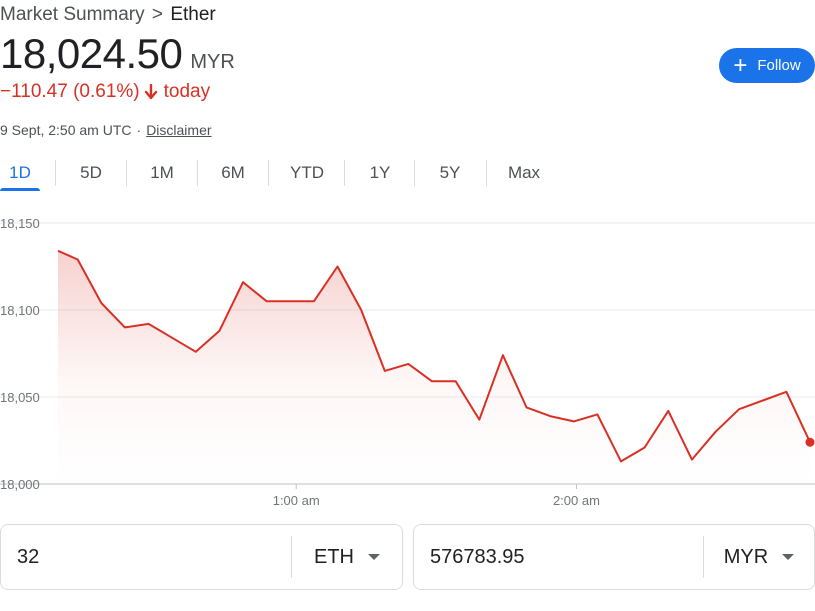 The image size is (815, 611). What do you see at coordinates (576, 500) in the screenshot?
I see `x-tick-label: 2:00 am` at bounding box center [576, 500].